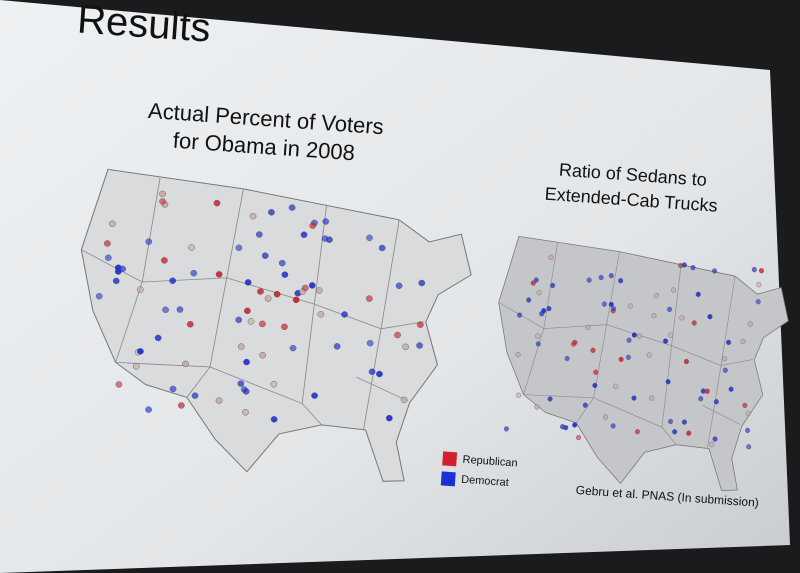 This screenshot has height=573, width=800. I want to click on legend-label: Democrat, so click(485, 481).